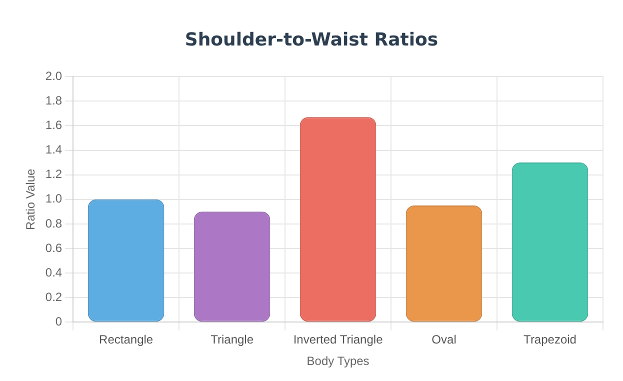 Image resolution: width=623 pixels, height=381 pixels. Describe the element at coordinates (53, 125) in the screenshot. I see `y-tick-label: 1.6` at that location.